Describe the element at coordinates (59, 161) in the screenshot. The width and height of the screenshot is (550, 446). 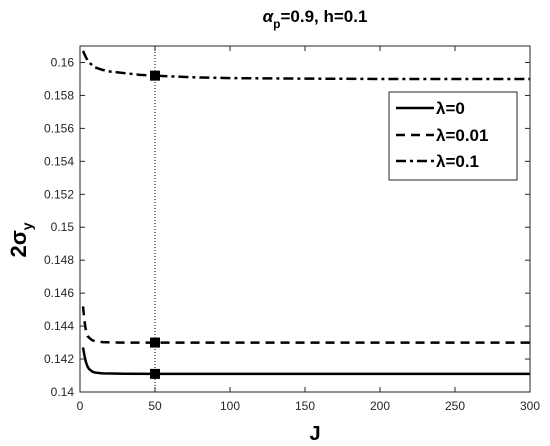
I see `y-tick-label: 0.154` at that location.